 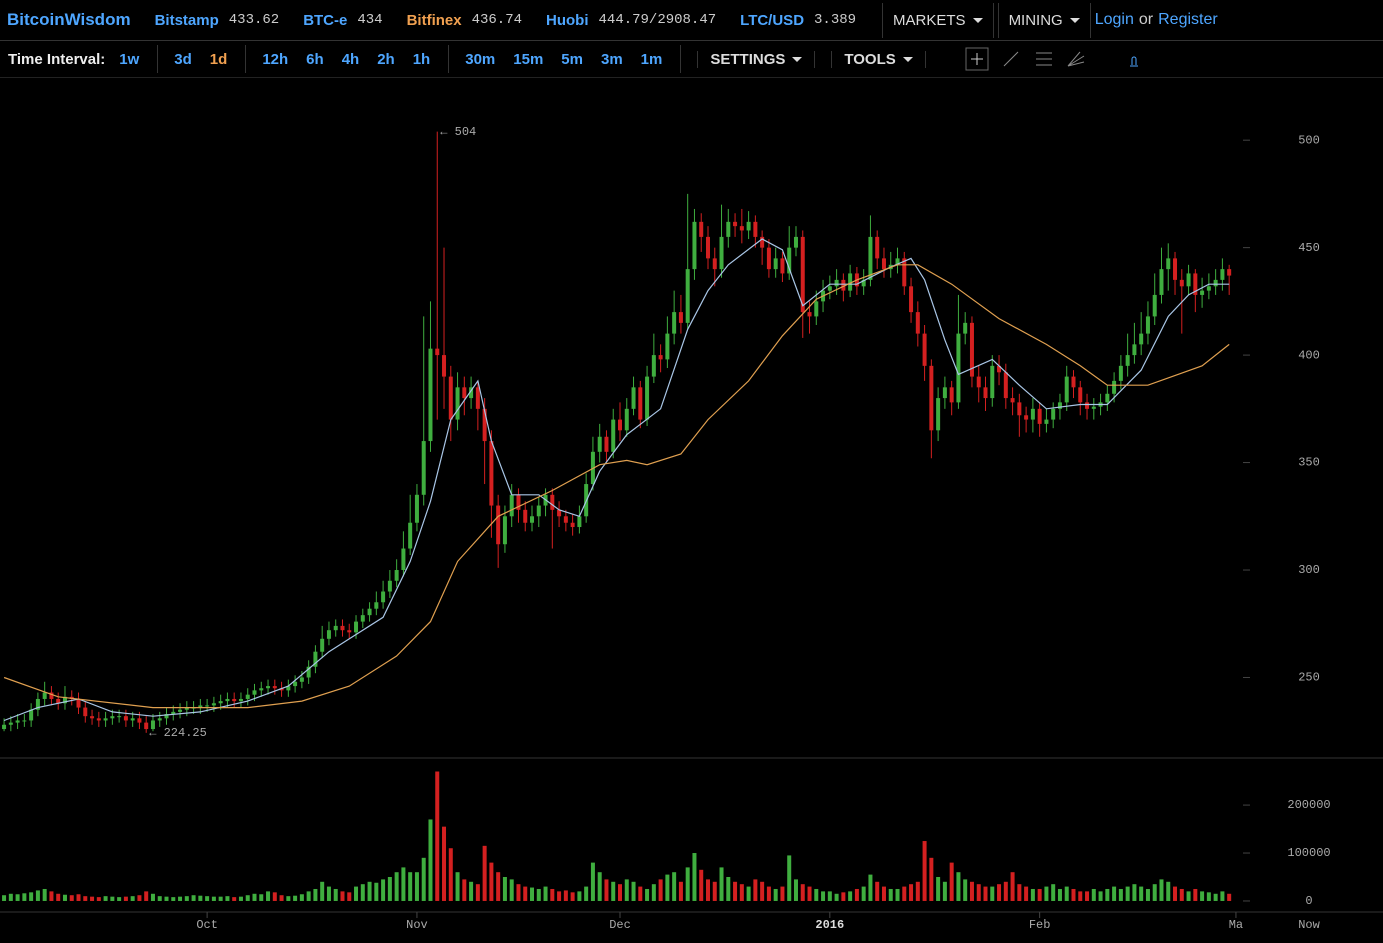 I want to click on ticker-name: BTC-e, so click(x=325, y=20).